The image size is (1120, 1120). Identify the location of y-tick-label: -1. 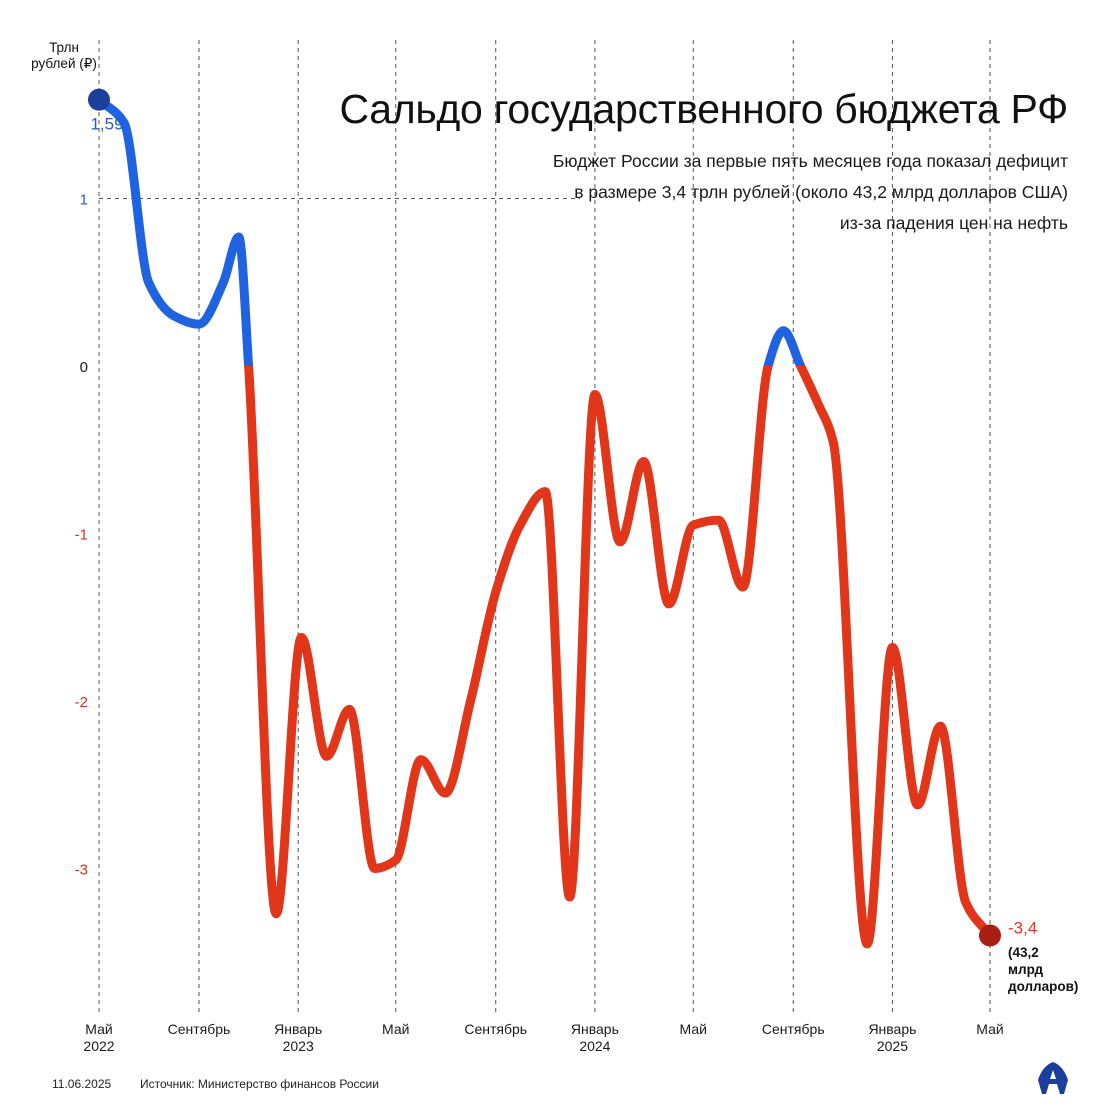
(81, 535).